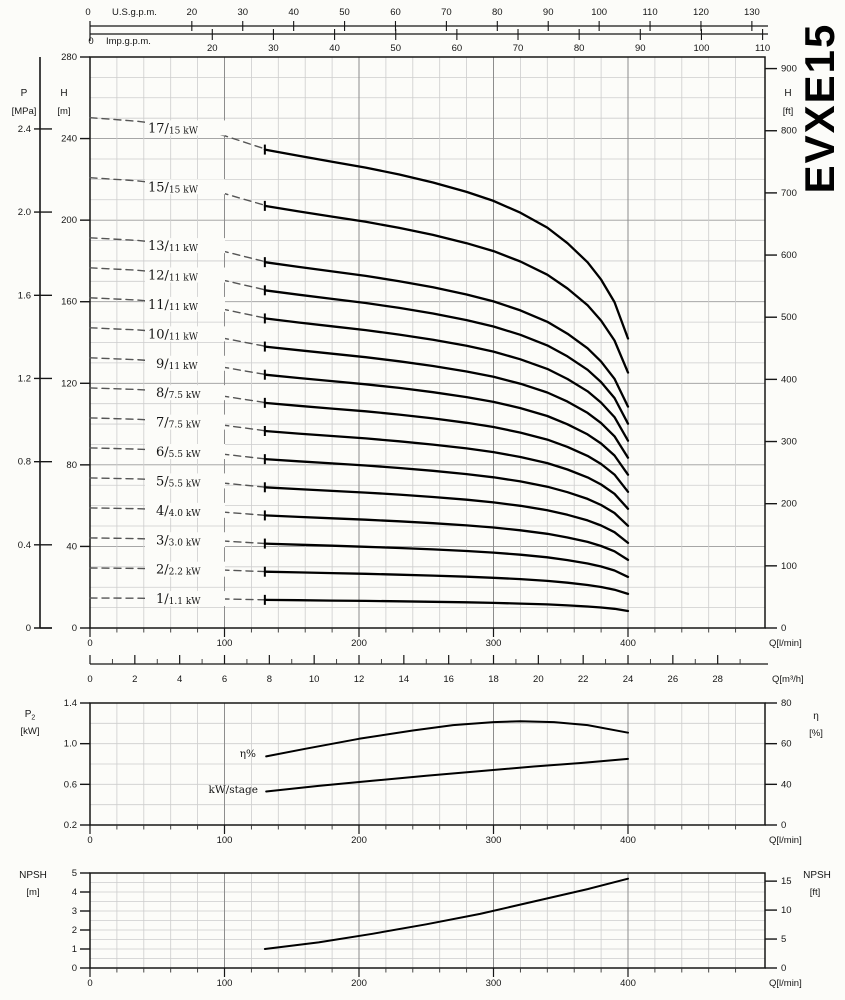 The width and height of the screenshot is (845, 1000). Describe the element at coordinates (419, 758) in the screenshot. I see `power-curves: η% kW/stage` at that location.